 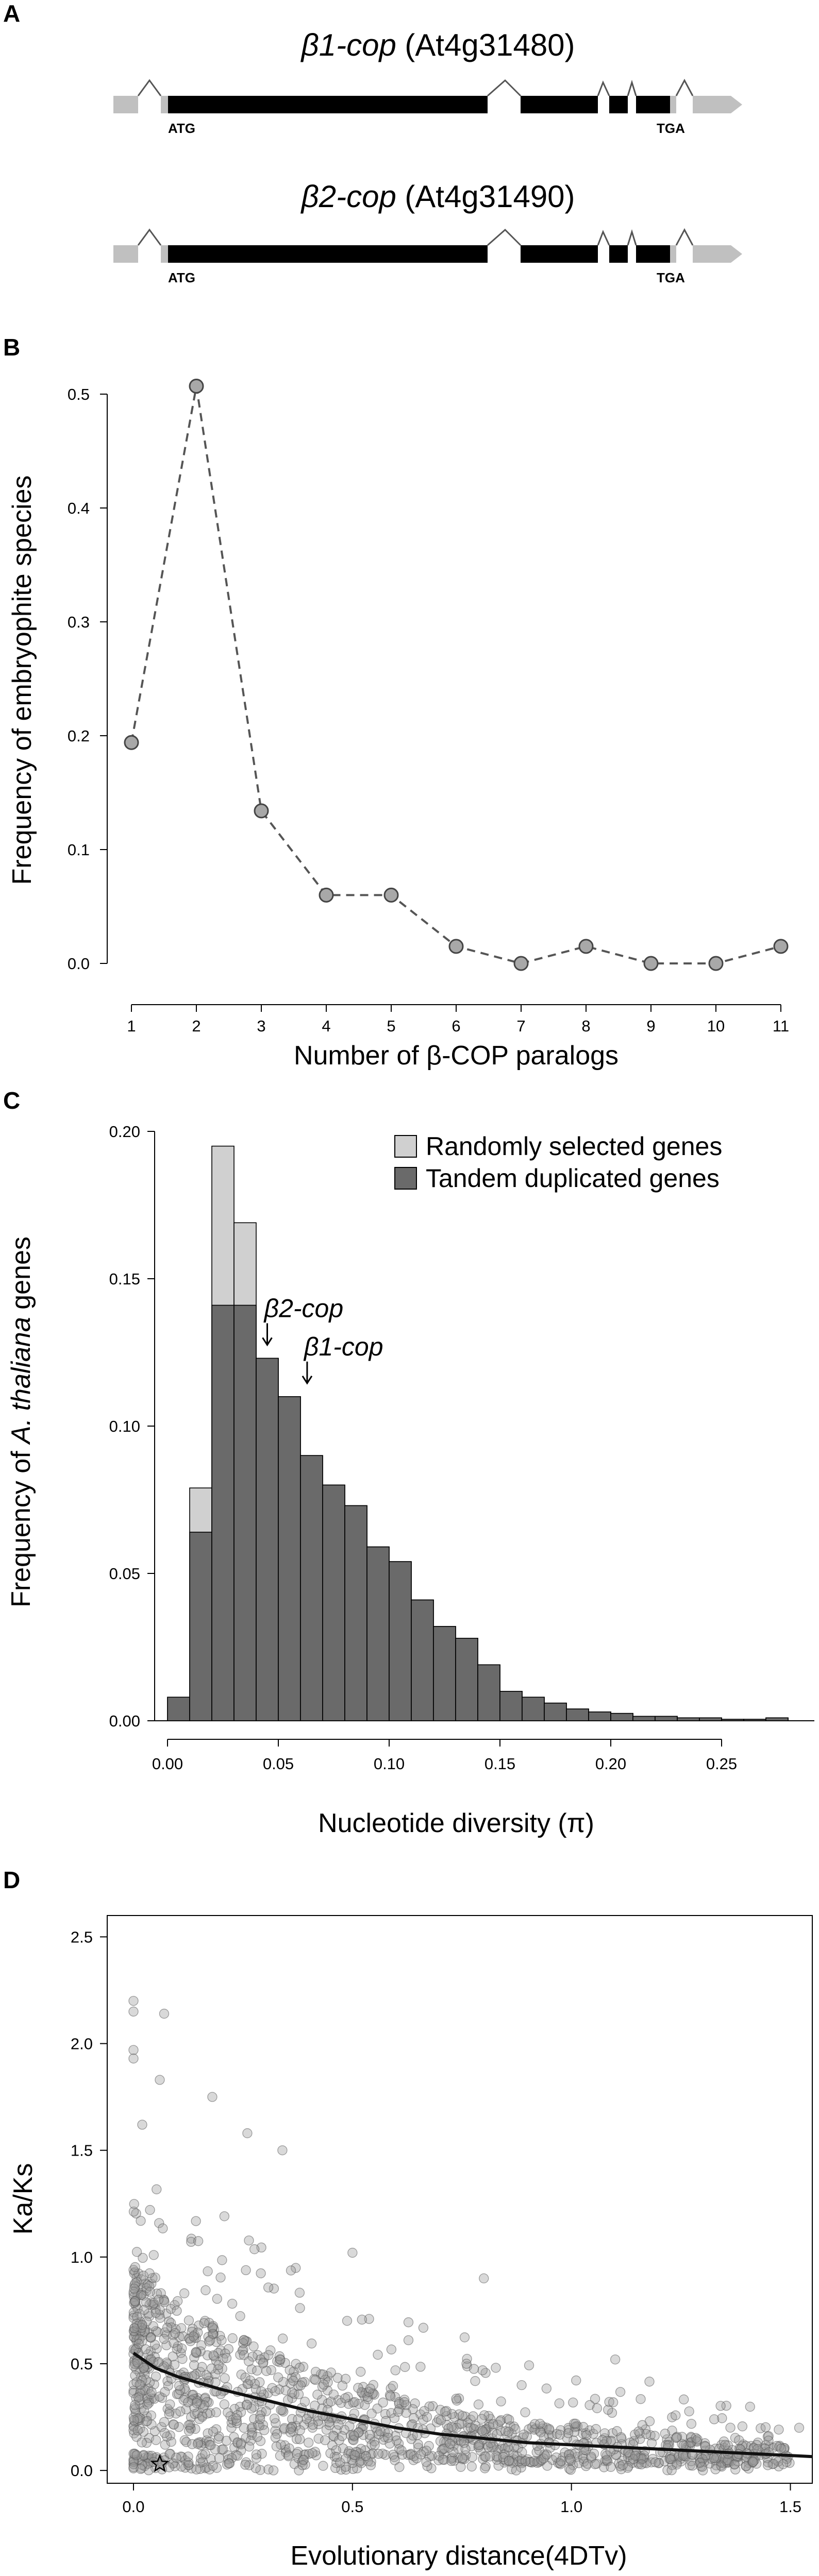 What do you see at coordinates (603, 238) in the screenshot?
I see `intron-3-beta2` at bounding box center [603, 238].